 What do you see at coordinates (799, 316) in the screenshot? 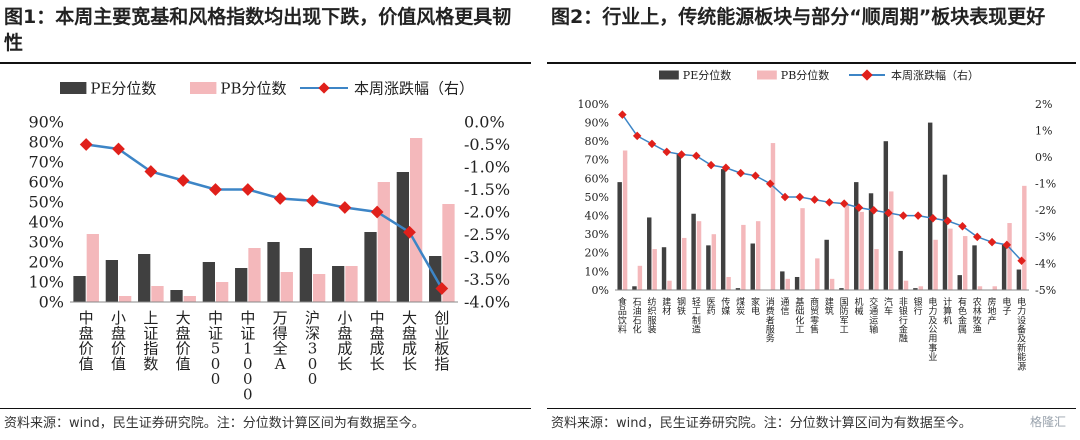
I see `category-label: 基础化工` at bounding box center [799, 316].